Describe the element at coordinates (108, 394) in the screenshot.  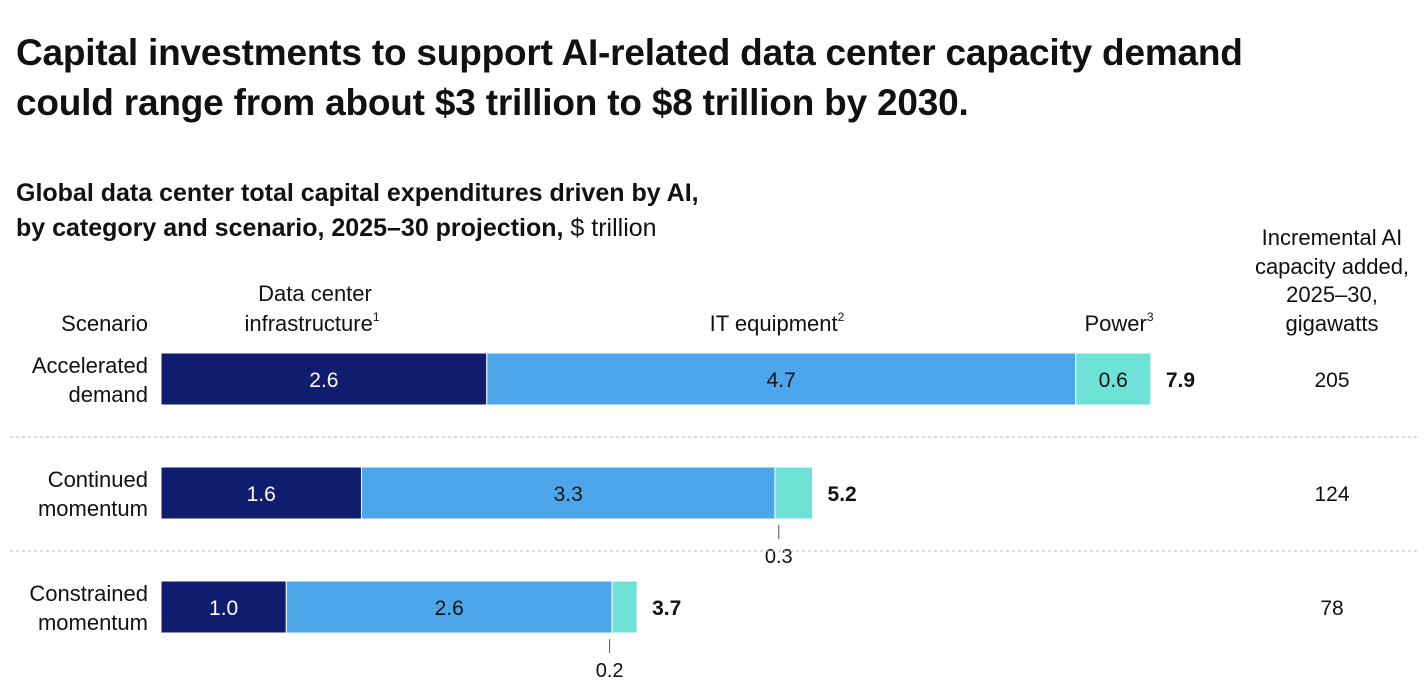
I see `category-label-line-2: demand` at that location.